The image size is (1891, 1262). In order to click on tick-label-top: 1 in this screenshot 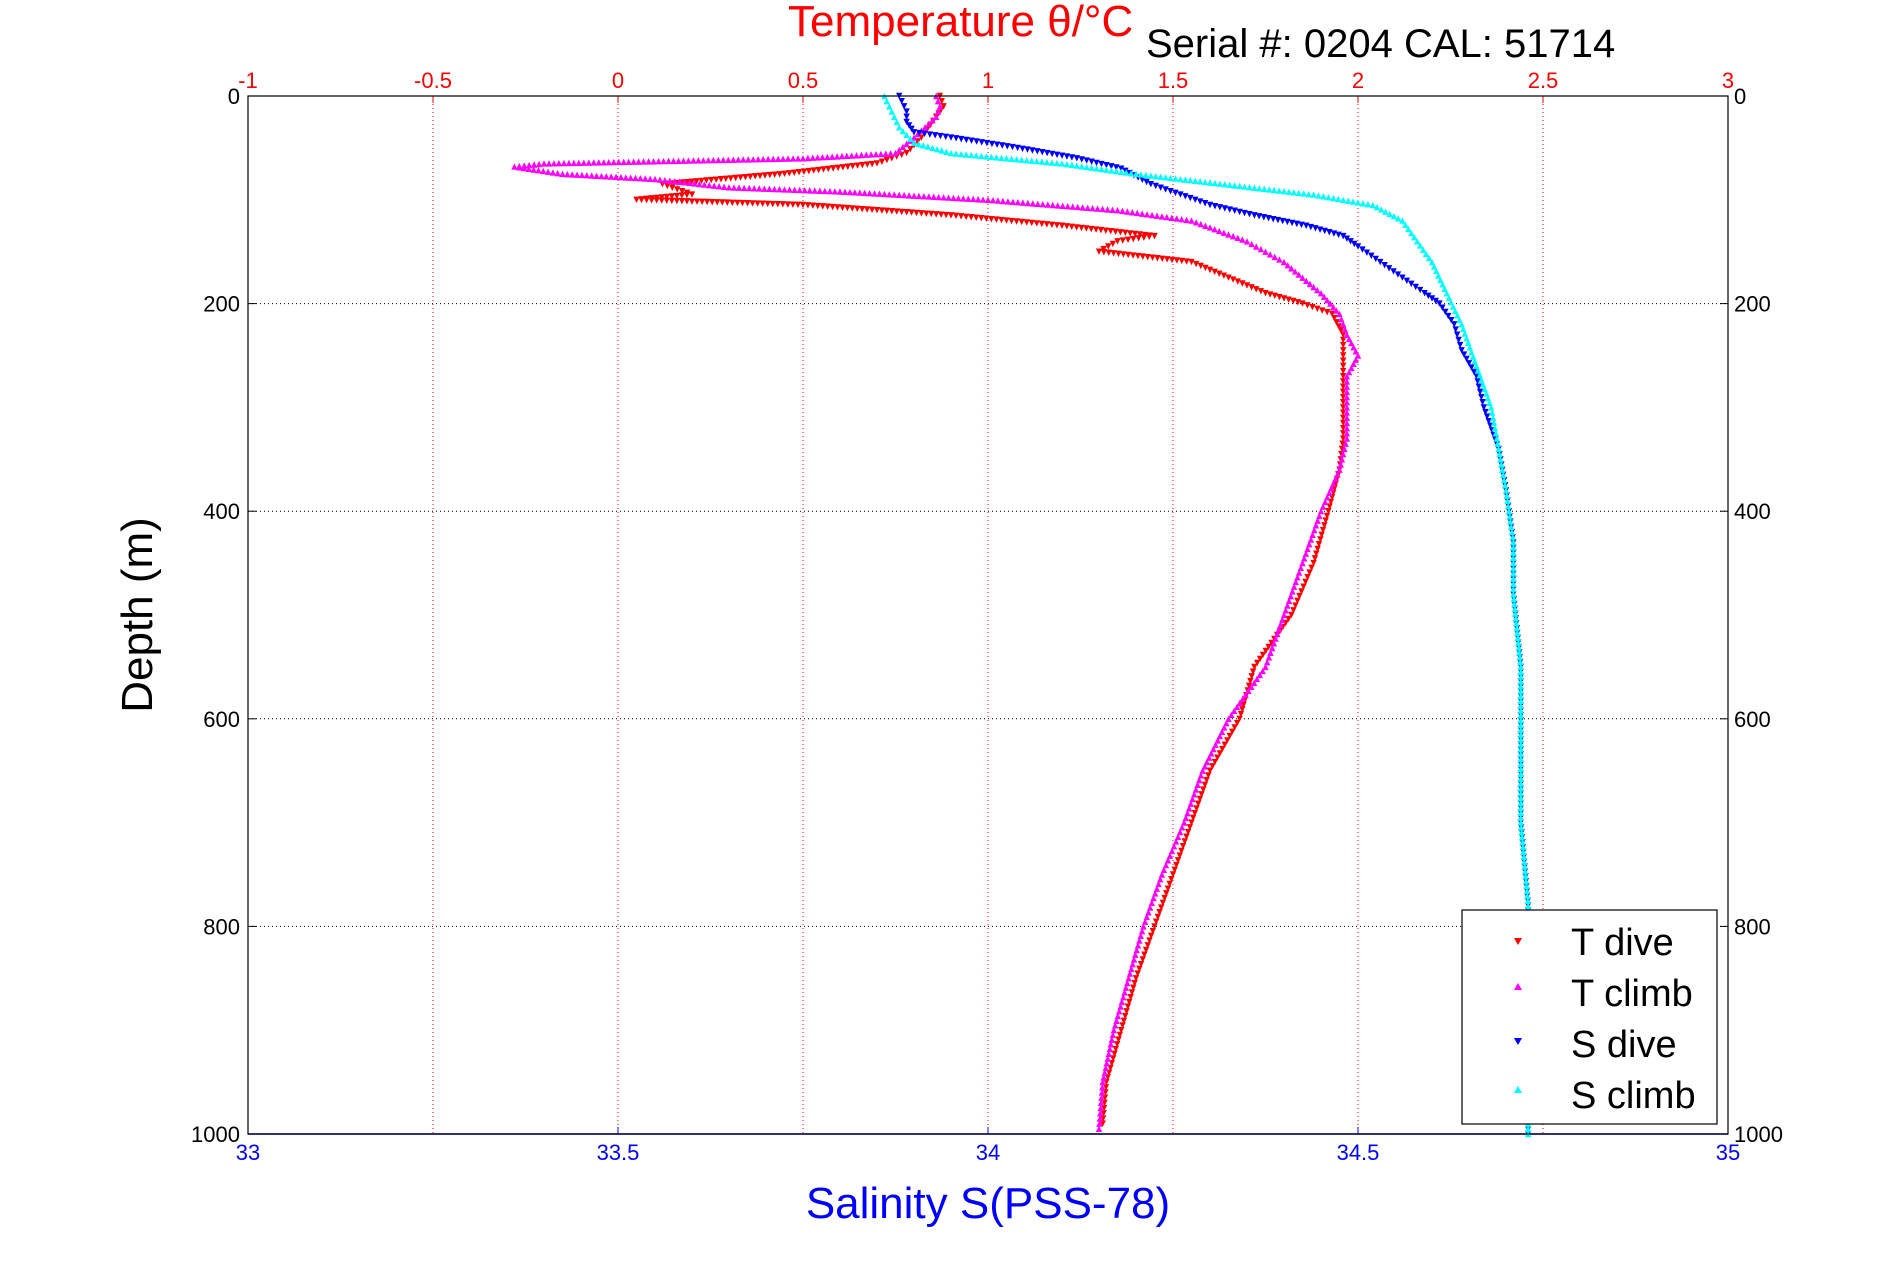, I will do `click(988, 80)`.